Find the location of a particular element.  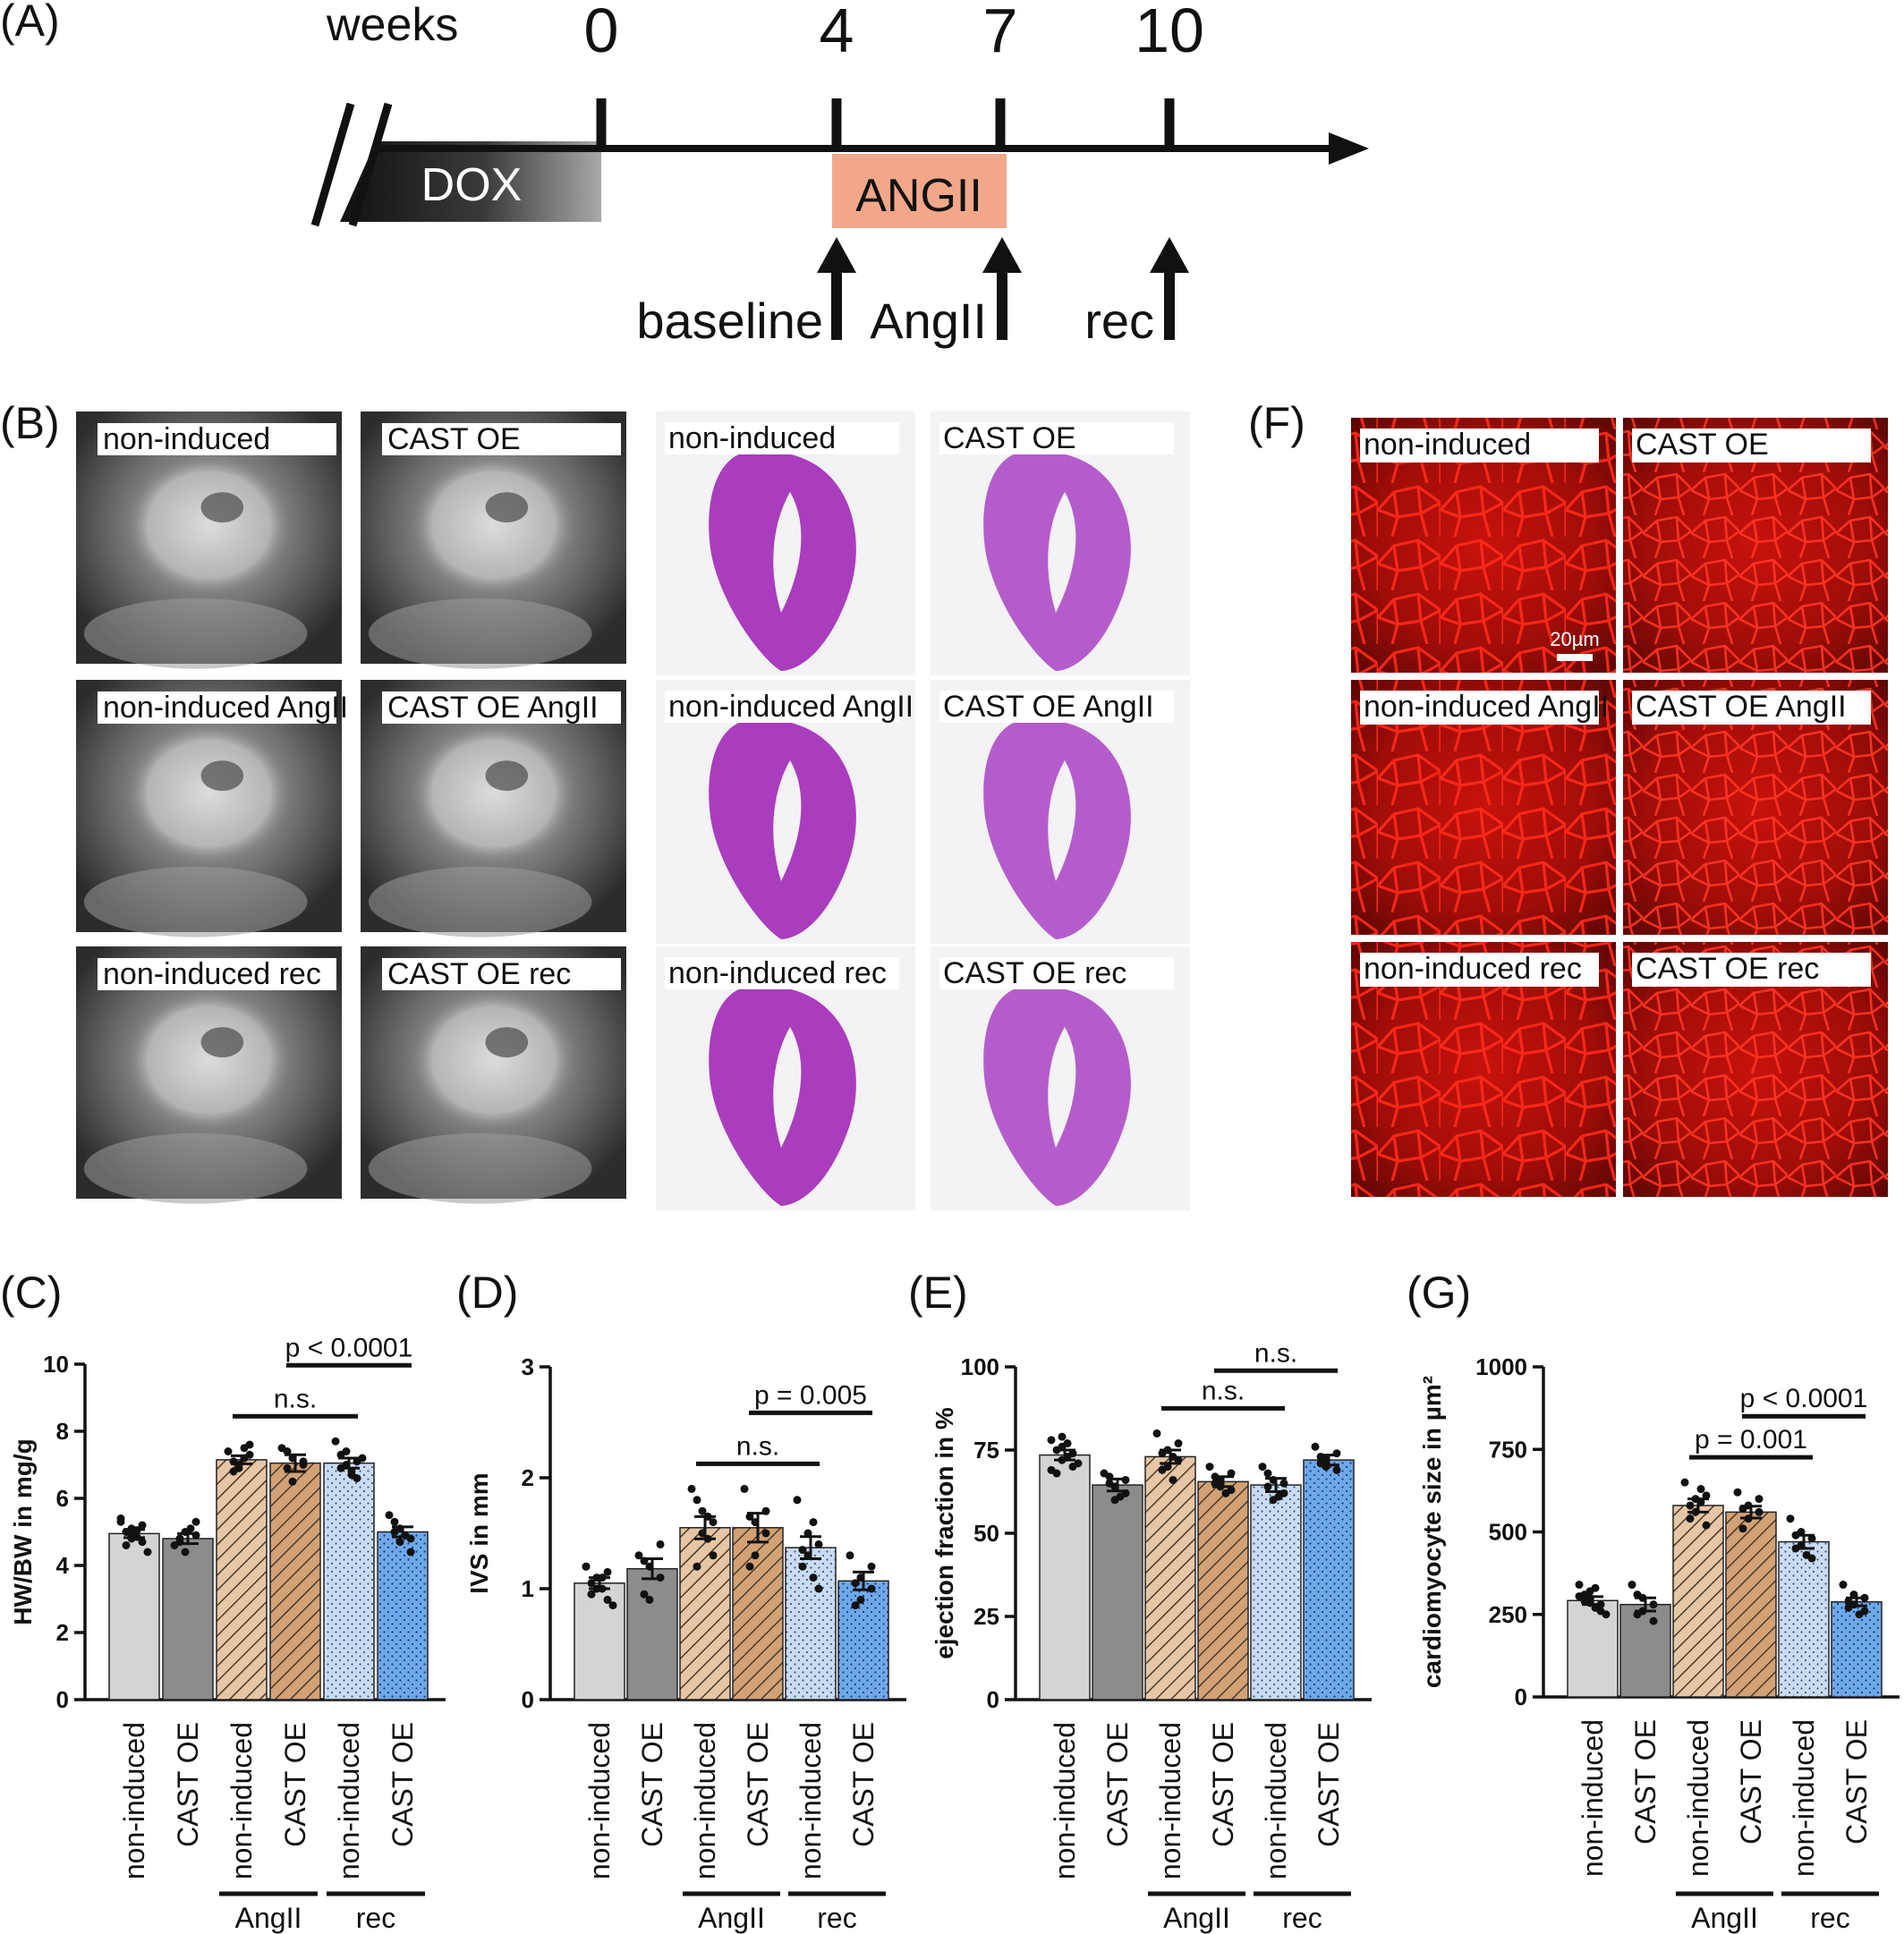

histology-image-tile: non-induced AngII is located at coordinates (785, 812).